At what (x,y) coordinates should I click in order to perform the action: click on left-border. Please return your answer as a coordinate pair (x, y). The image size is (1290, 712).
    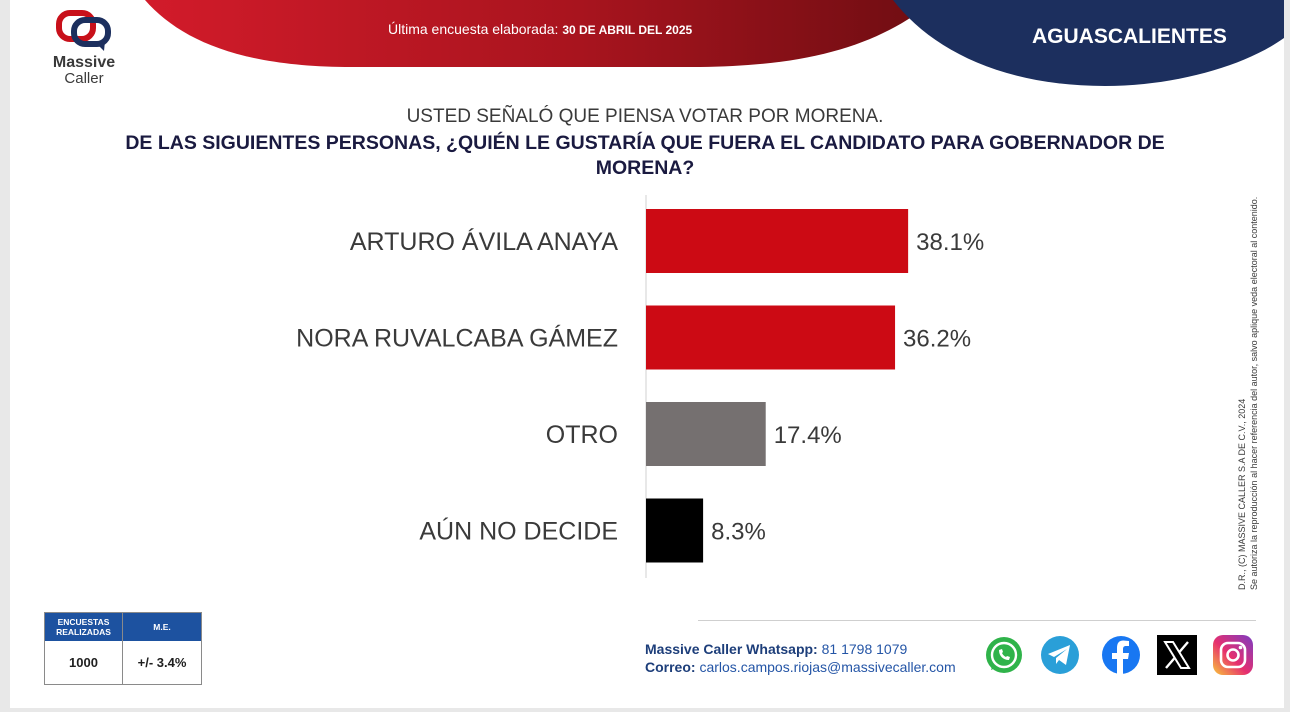
    Looking at the image, I should click on (5, 356).